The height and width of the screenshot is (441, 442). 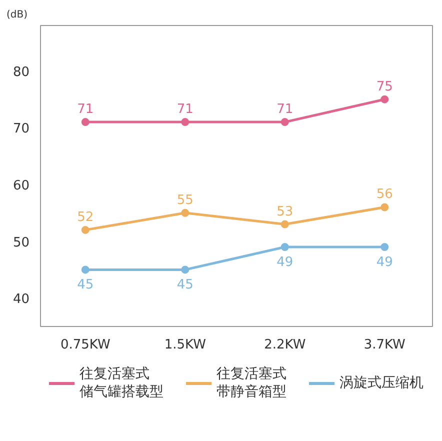 I want to click on data-label: 75, so click(x=384, y=86).